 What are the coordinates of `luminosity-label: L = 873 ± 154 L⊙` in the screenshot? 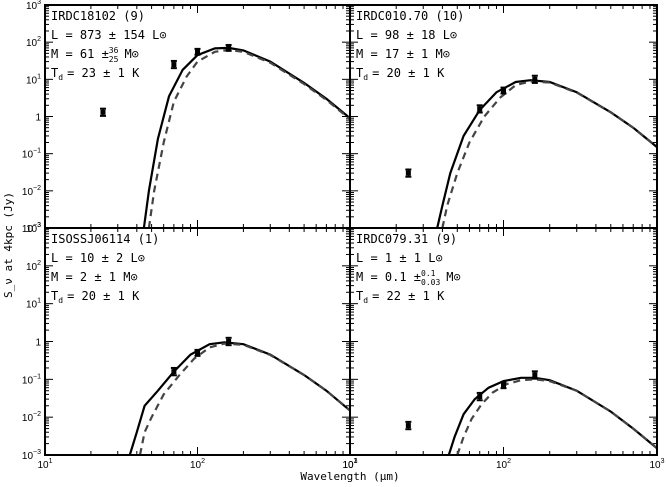 It's located at (109, 35).